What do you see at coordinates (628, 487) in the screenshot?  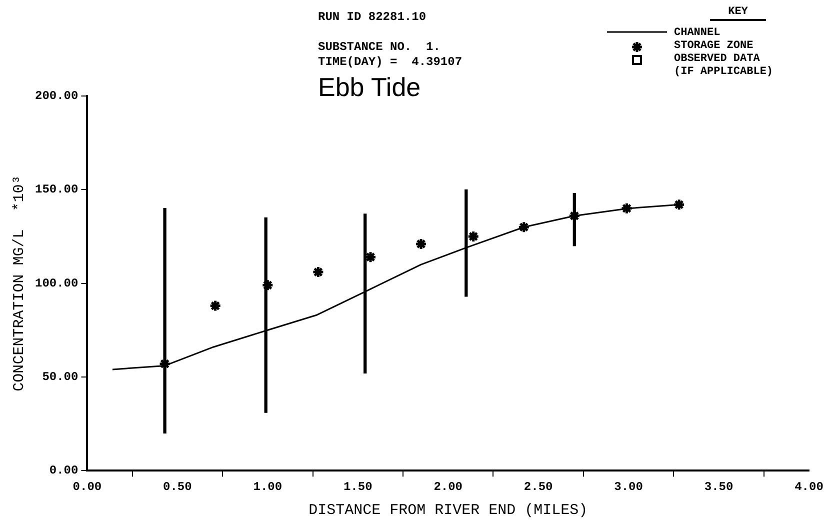 I see `x-tick-label: 3.00` at bounding box center [628, 487].